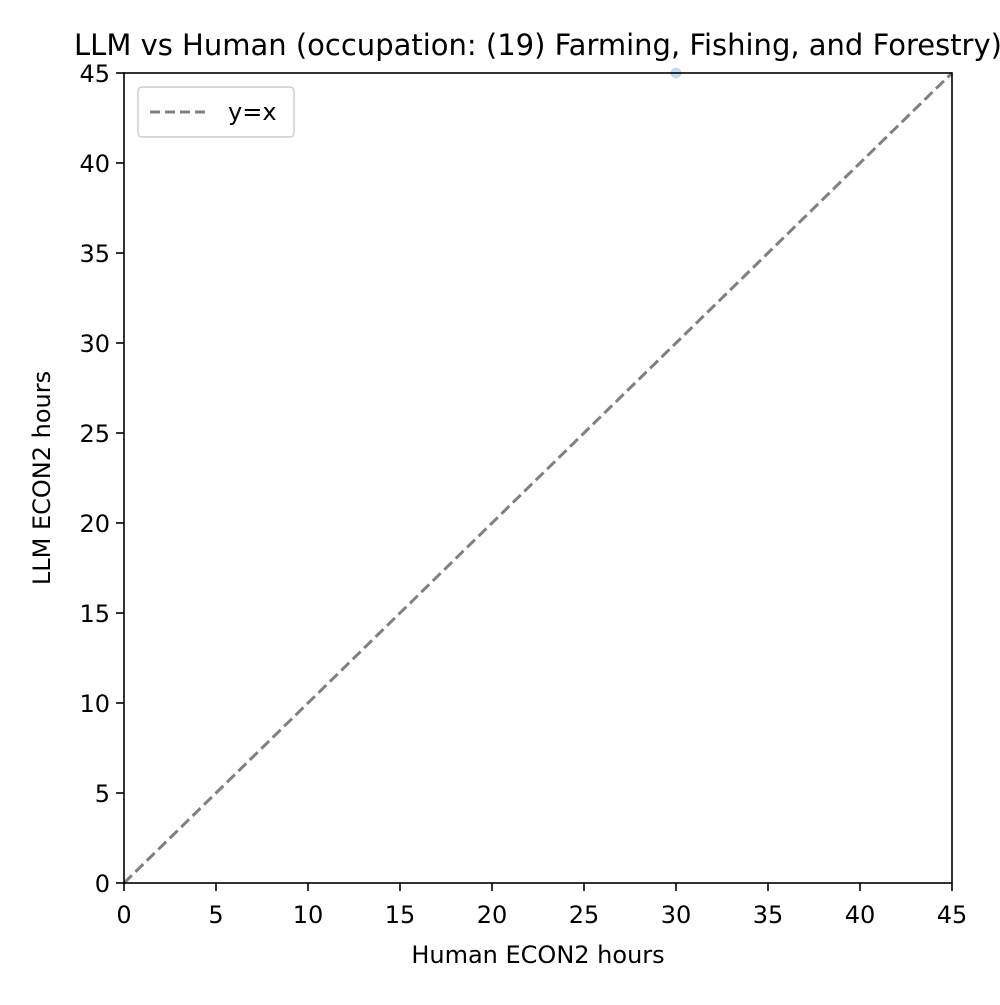 The height and width of the screenshot is (1005, 1000). I want to click on x-axis-ticks: 0 5 10 15 20 25 30 35 40 45, so click(541, 906).